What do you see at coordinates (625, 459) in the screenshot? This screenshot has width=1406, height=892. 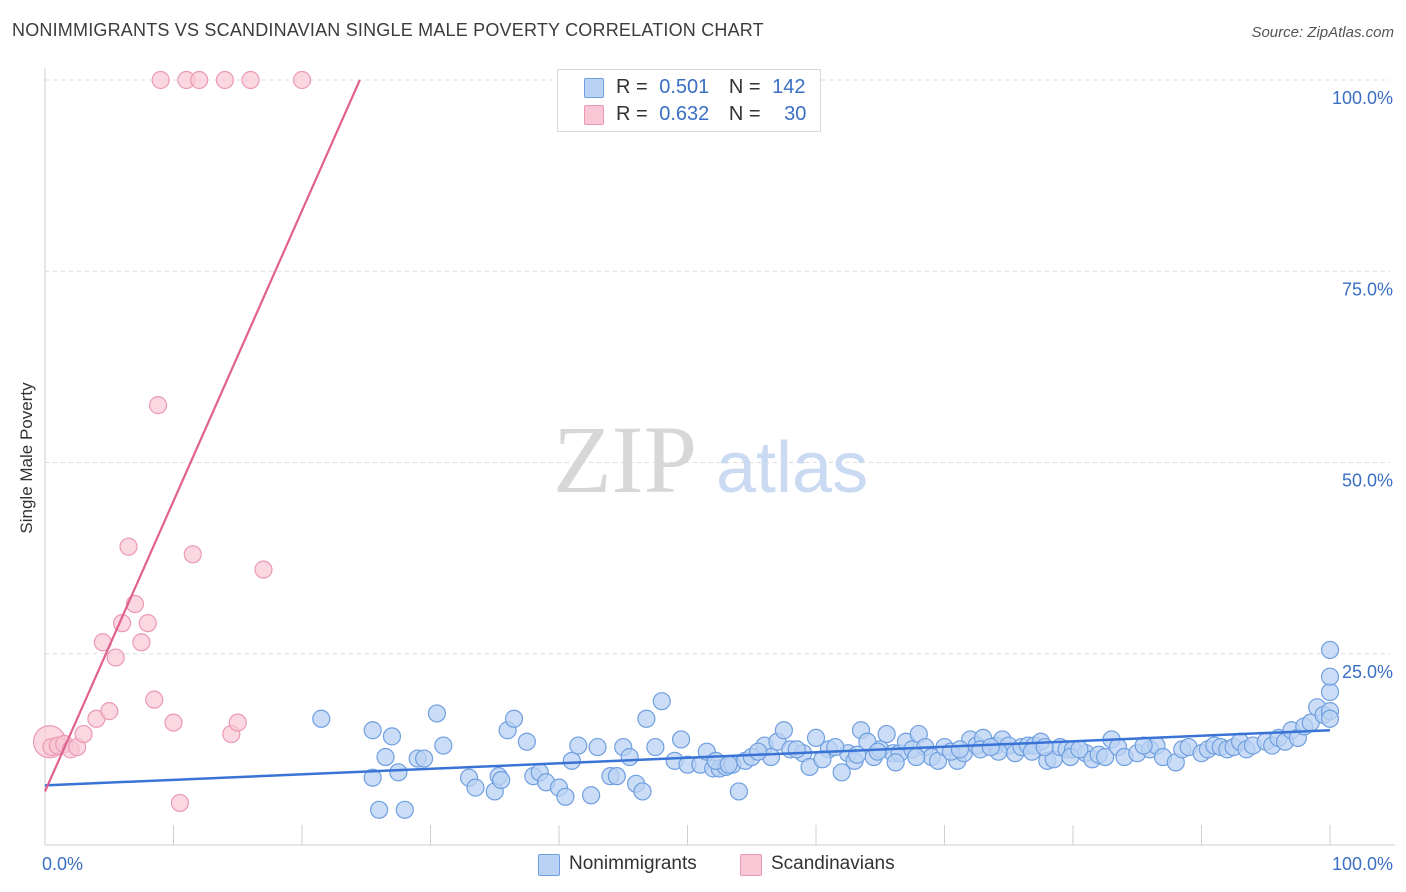 I see `watermark-zip: ZIP` at bounding box center [625, 459].